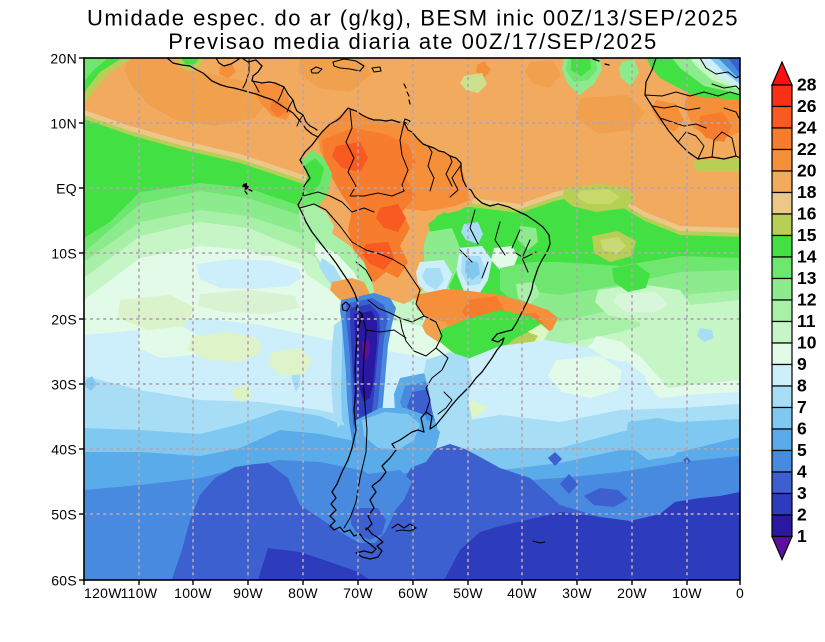 The width and height of the screenshot is (825, 642). I want to click on svg-text: 120W, so click(103, 593).